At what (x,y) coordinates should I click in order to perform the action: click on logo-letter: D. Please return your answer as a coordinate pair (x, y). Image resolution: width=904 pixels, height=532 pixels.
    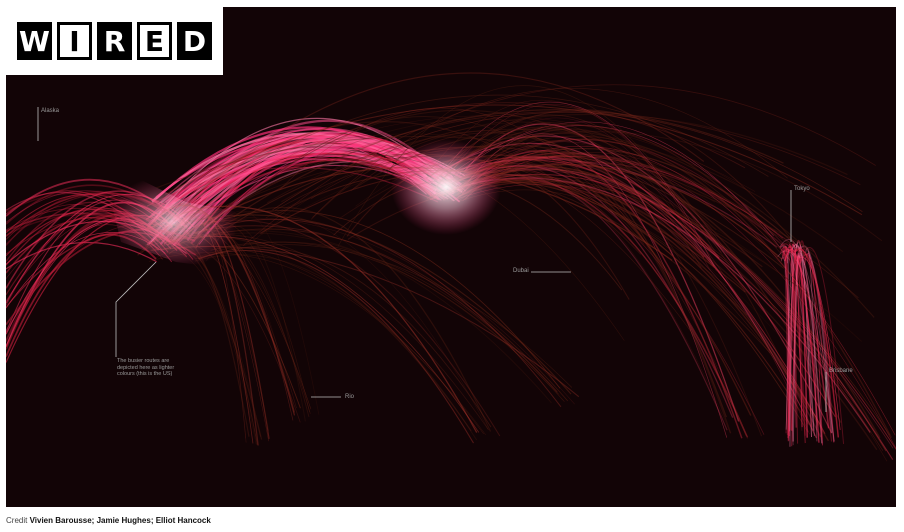
    Looking at the image, I should click on (194, 41).